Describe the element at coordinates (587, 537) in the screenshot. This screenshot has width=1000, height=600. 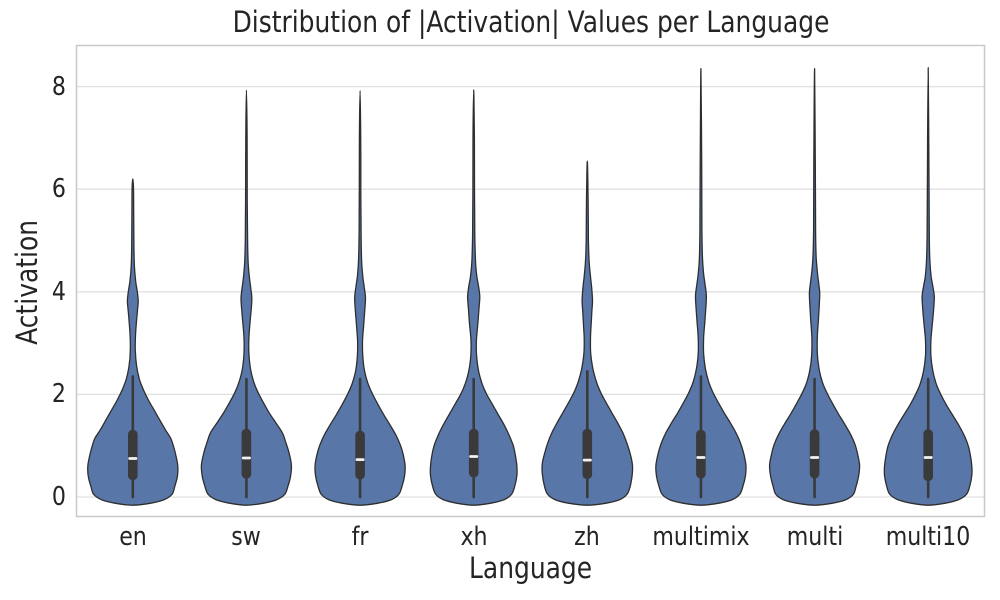
I see `x-tick-label-zh: zh` at that location.